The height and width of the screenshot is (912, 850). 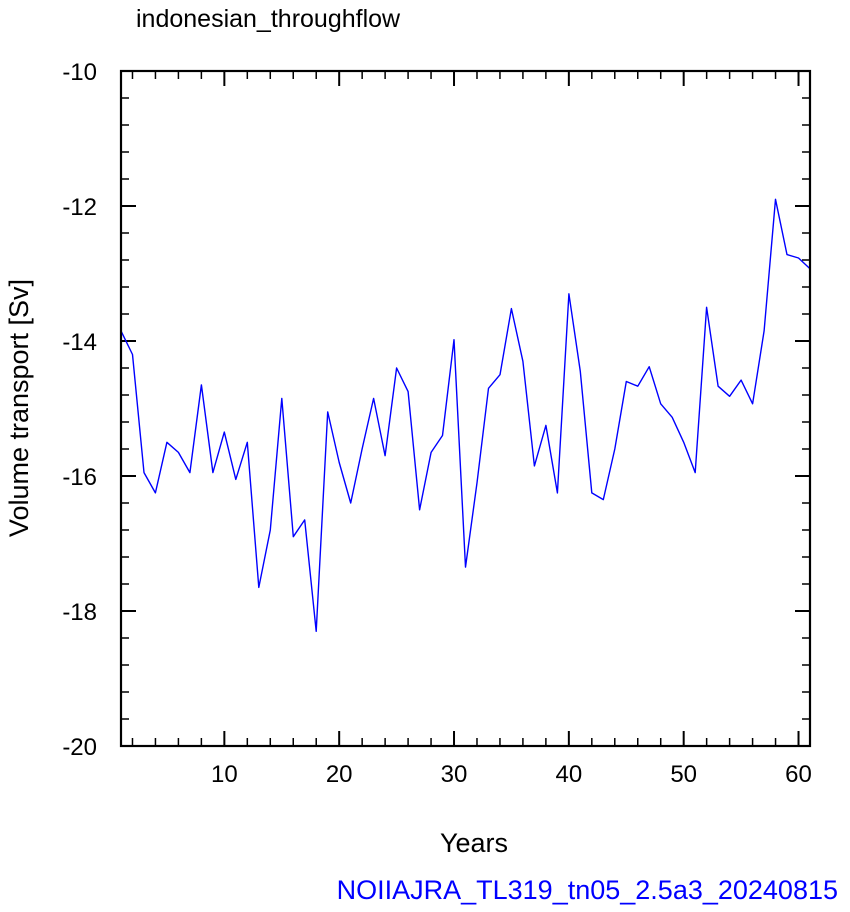 What do you see at coordinates (19, 408) in the screenshot?
I see `y-axis-label: Volume transport [Sv]` at bounding box center [19, 408].